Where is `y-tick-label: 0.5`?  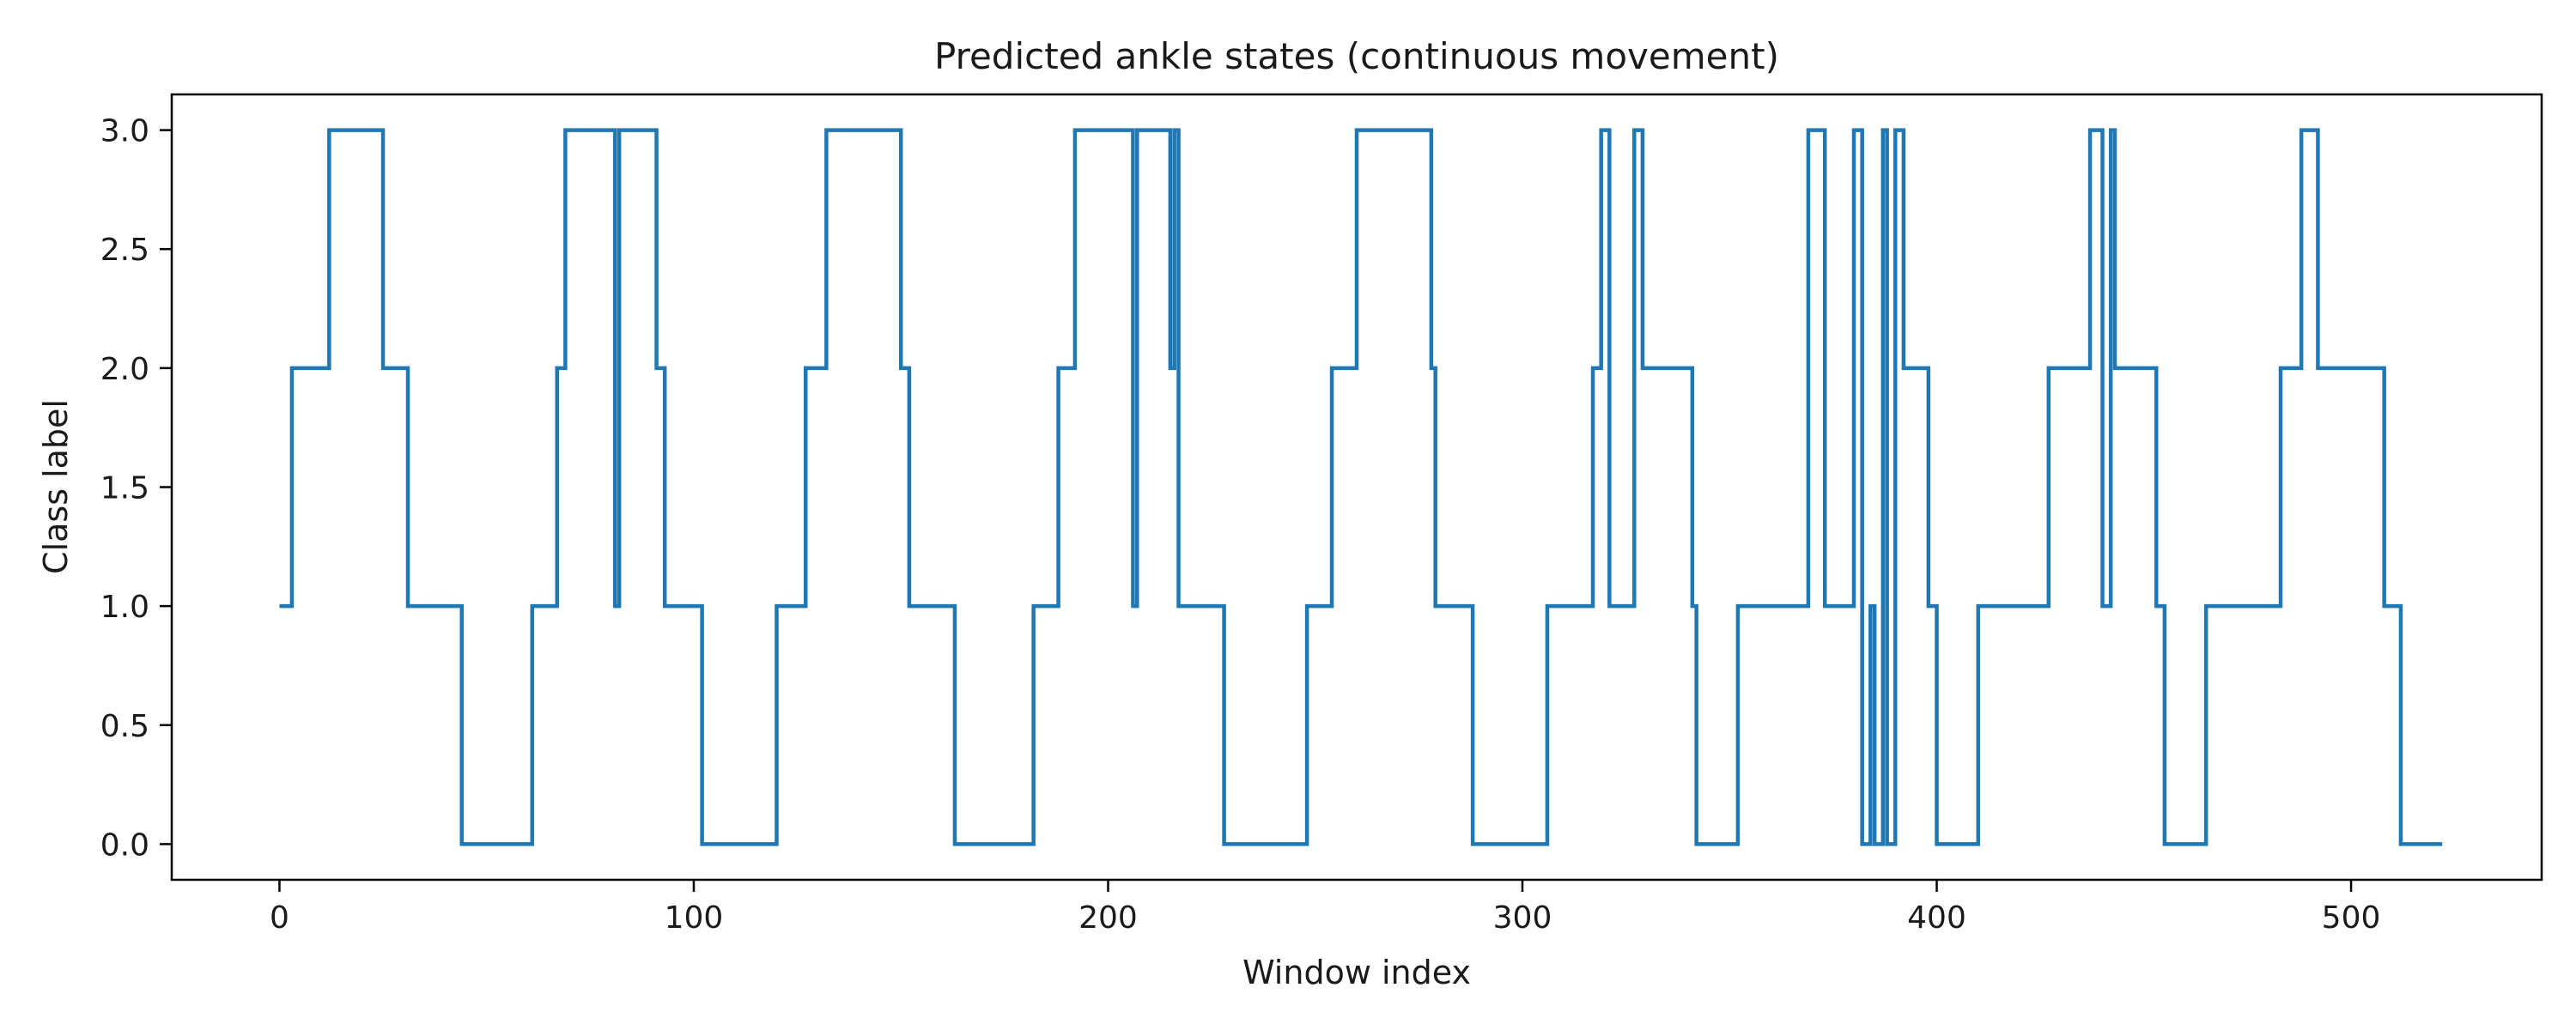
y-tick-label: 0.5 is located at coordinates (124, 726).